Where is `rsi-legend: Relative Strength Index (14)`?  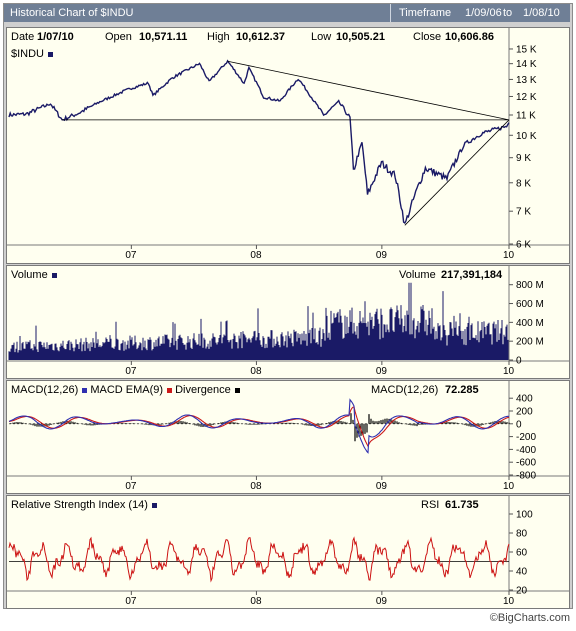 rsi-legend: Relative Strength Index (14) is located at coordinates (84, 505).